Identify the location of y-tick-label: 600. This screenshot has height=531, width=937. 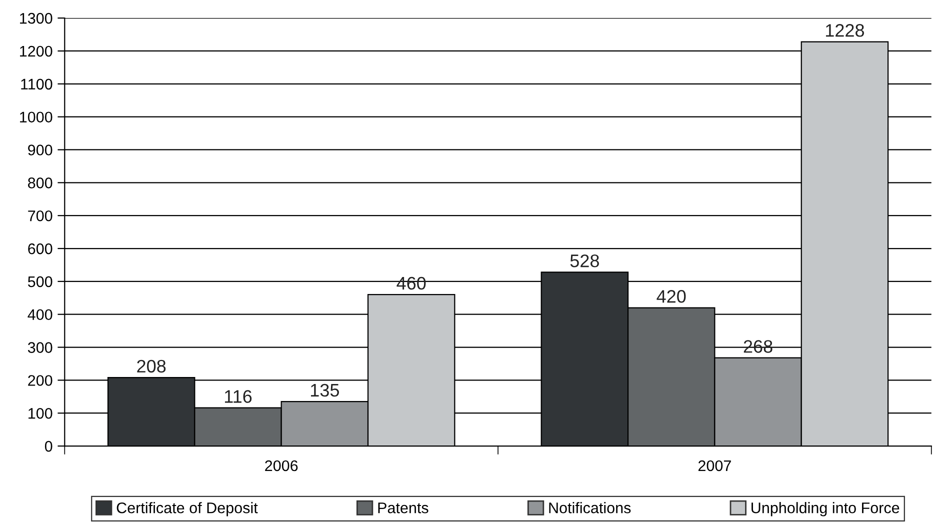
(40, 248).